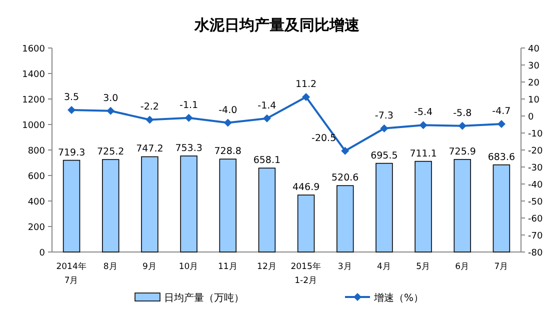  Describe the element at coordinates (462, 267) in the screenshot. I see `x-tick-label: 6月` at that location.